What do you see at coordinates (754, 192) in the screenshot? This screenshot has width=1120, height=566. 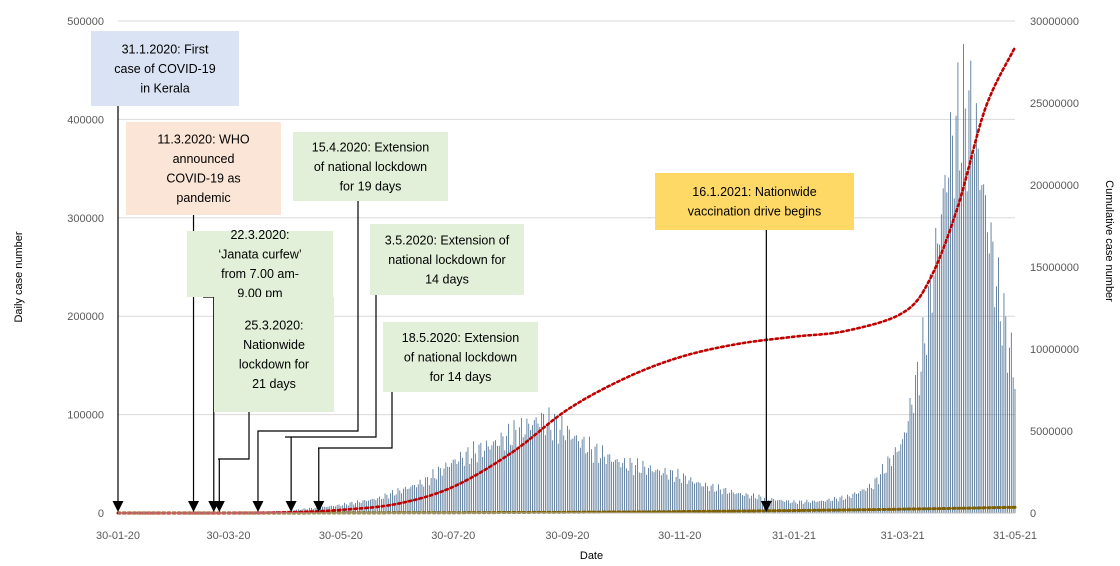 I see `annotation-text: 16.1.2021: Nationwide` at bounding box center [754, 192].